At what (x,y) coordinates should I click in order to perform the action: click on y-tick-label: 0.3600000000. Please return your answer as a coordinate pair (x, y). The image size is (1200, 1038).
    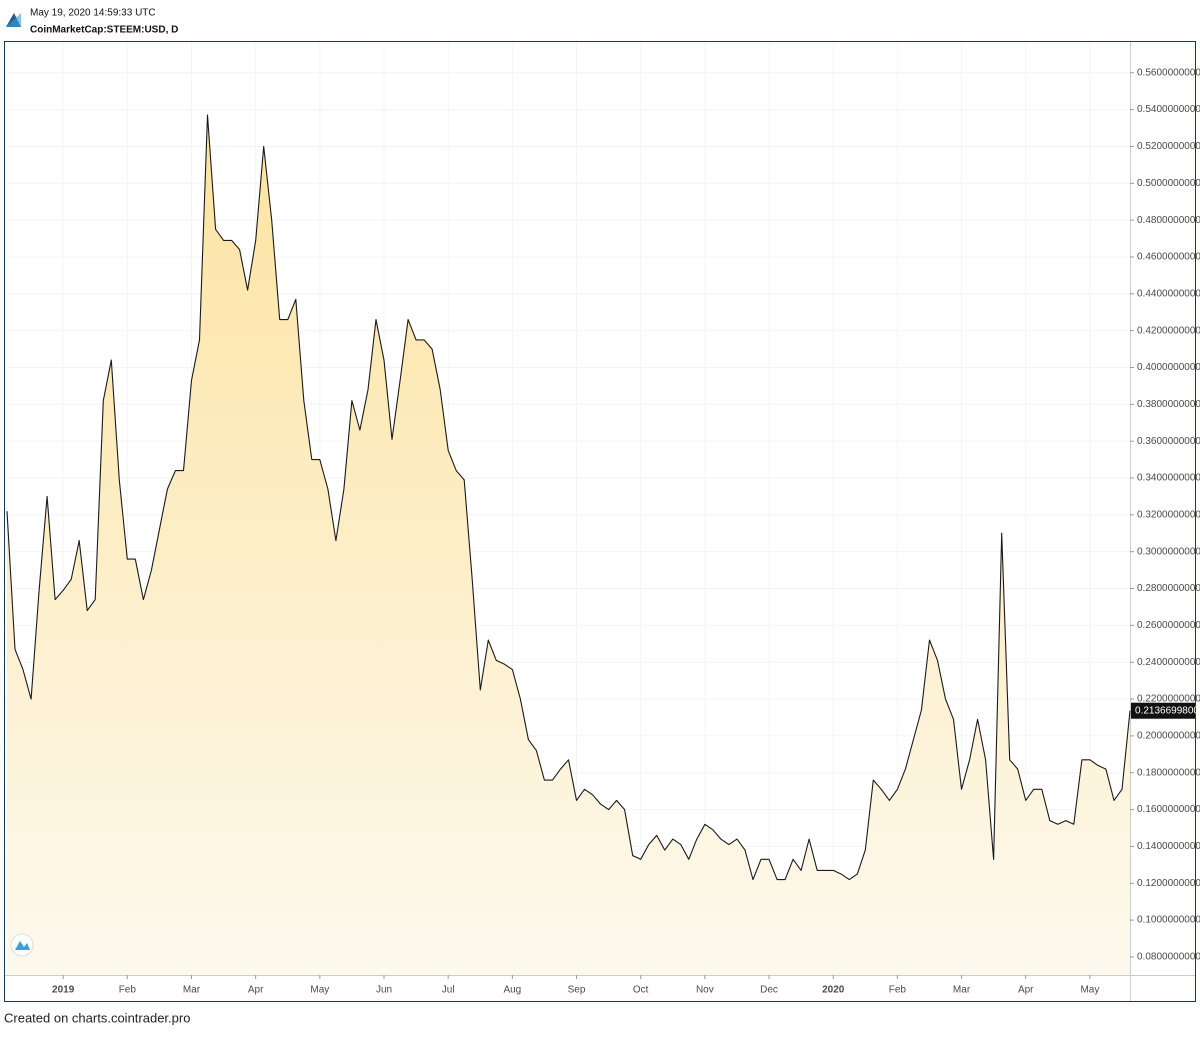
    Looking at the image, I should click on (1168, 441).